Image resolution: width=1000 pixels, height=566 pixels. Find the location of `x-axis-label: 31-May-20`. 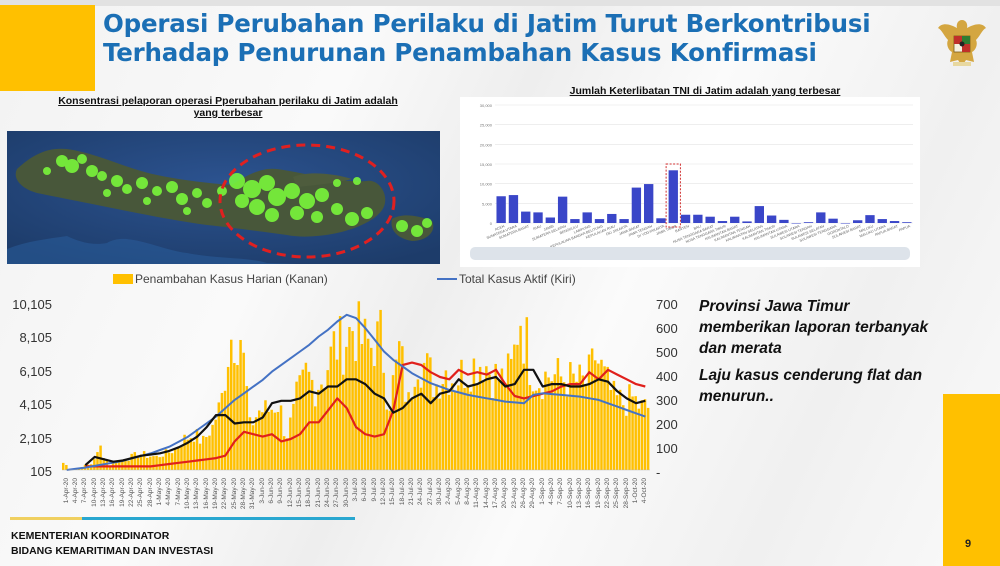

x-axis-label: 31-May-20 is located at coordinates (253, 494).